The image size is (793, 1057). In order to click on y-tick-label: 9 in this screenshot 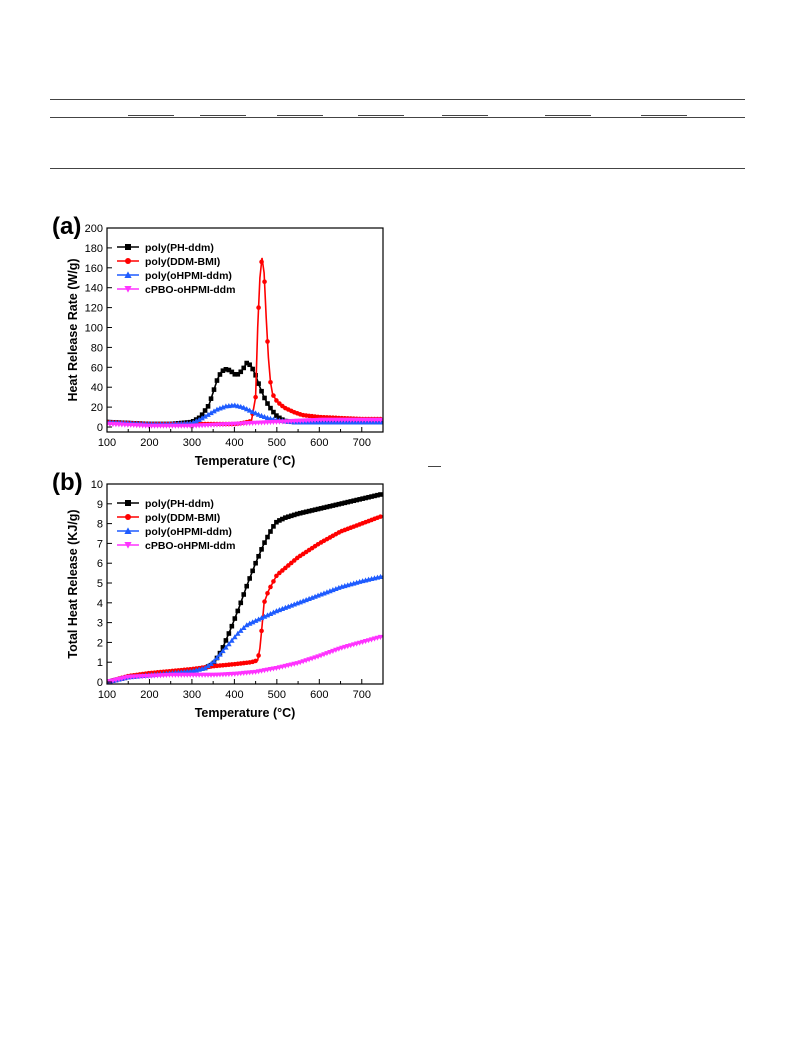, I will do `click(100, 505)`.